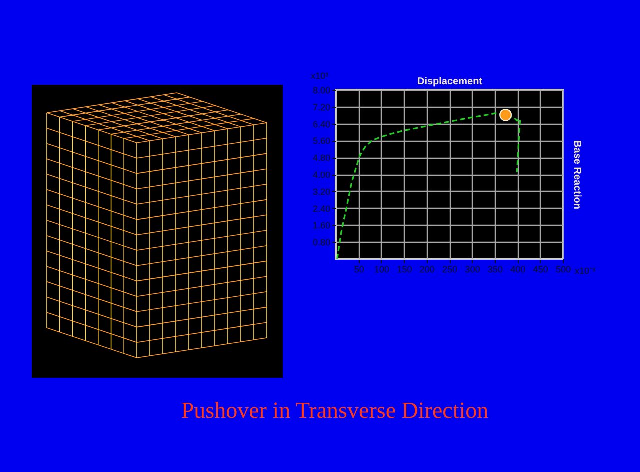 This screenshot has height=472, width=640. Describe the element at coordinates (321, 107) in the screenshot. I see `y-tick-label: 7.20` at that location.